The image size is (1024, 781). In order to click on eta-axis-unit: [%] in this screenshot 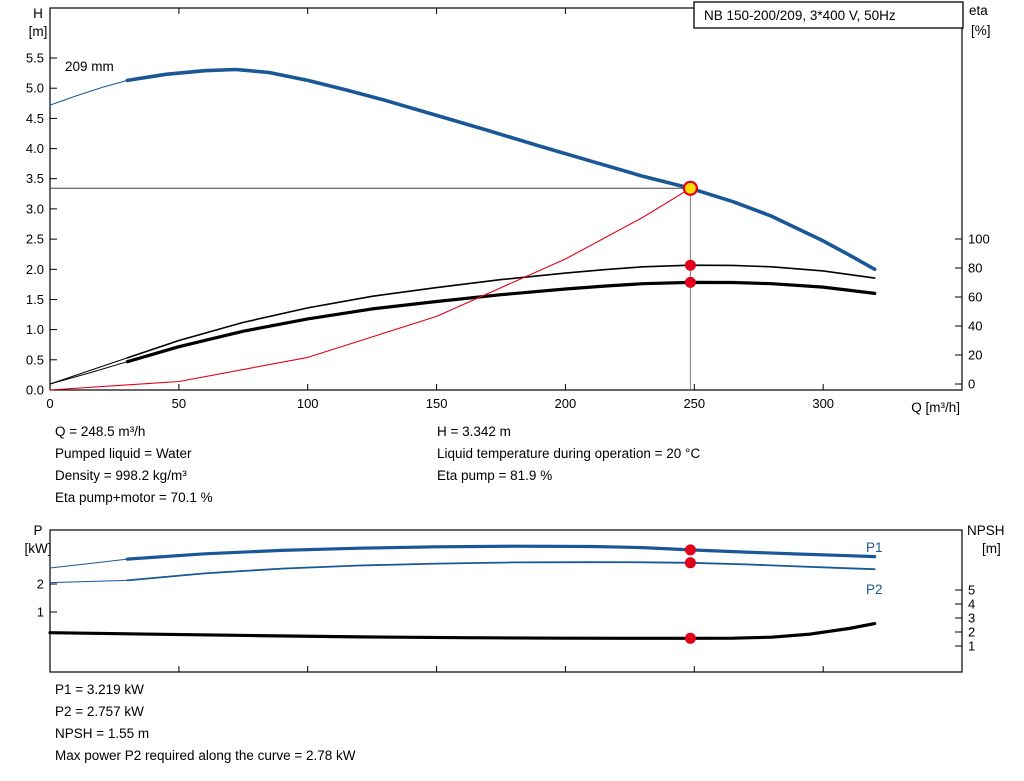, I will do `click(981, 30)`.